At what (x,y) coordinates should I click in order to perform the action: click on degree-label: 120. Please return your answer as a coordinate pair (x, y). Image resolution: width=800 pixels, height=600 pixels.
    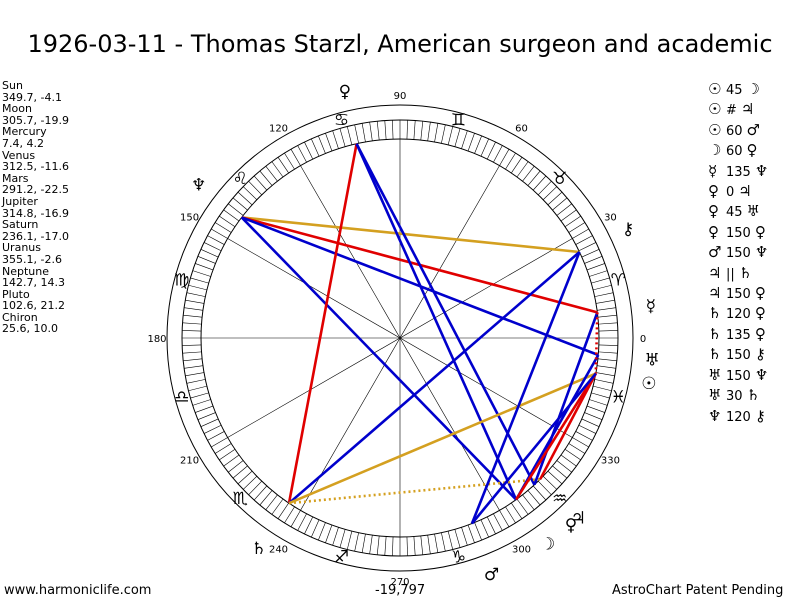
    Looking at the image, I should click on (278, 129).